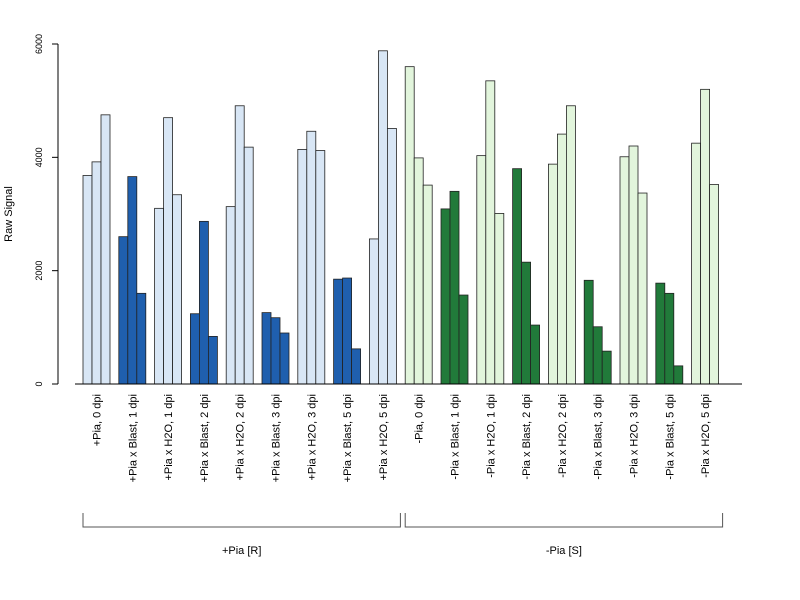  I want to click on y-tick-label: 4000, so click(39, 157).